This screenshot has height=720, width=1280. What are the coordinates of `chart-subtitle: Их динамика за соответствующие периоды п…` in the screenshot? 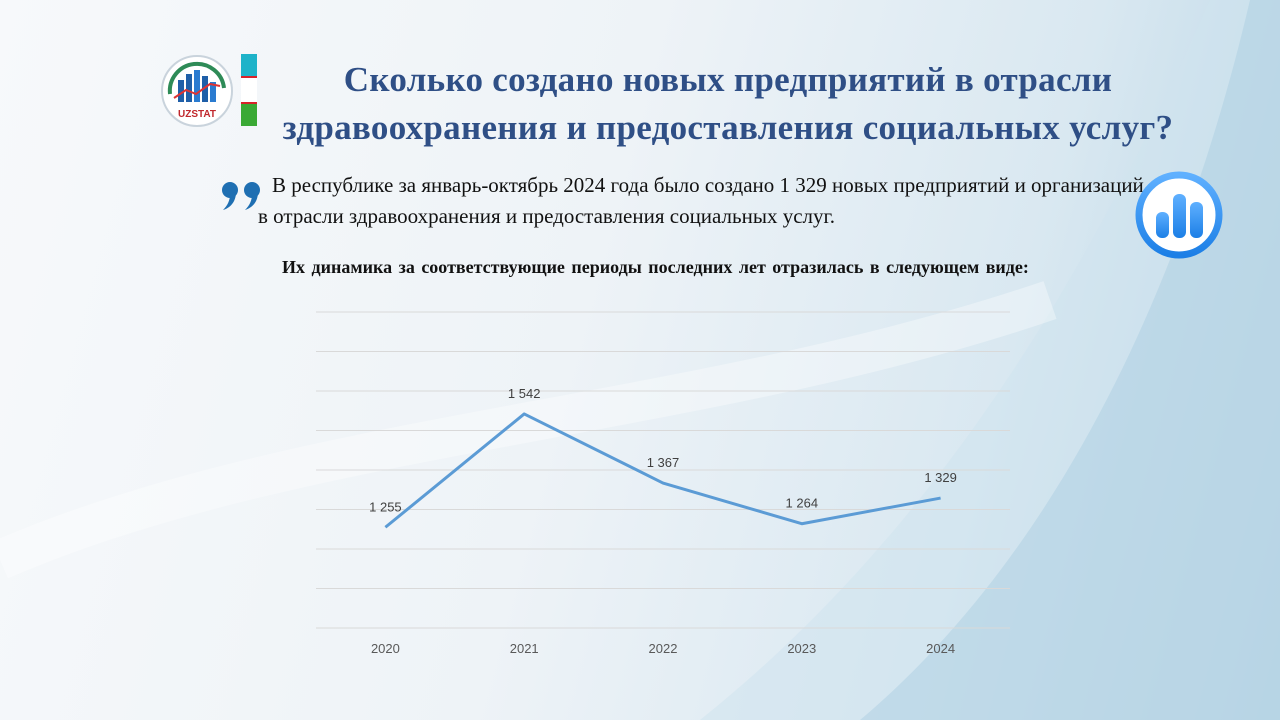 It's located at (655, 267).